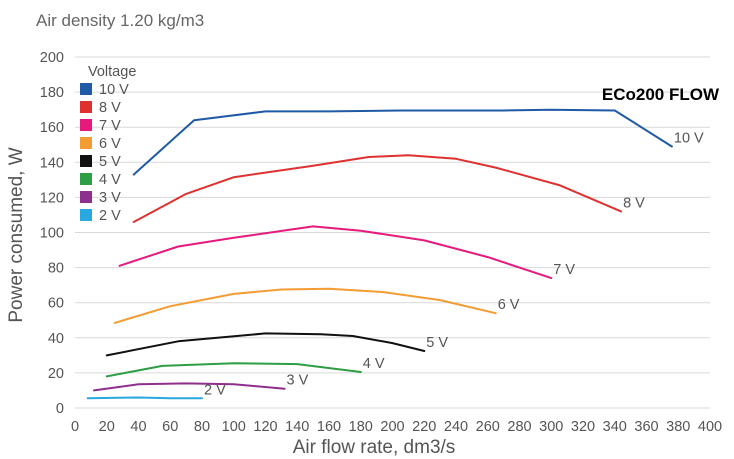 This screenshot has width=734, height=459. What do you see at coordinates (265, 427) in the screenshot?
I see `x-tick-label: 120` at bounding box center [265, 427].